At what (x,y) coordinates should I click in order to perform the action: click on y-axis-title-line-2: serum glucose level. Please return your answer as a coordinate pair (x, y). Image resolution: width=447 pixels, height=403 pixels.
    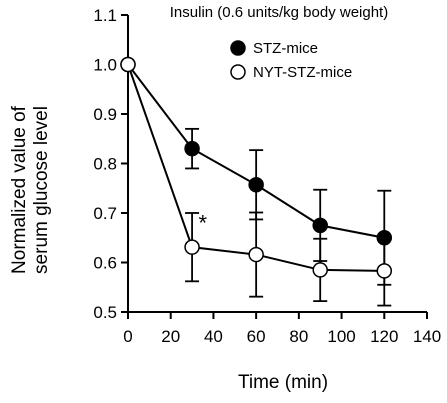
    Looking at the image, I should click on (41, 190).